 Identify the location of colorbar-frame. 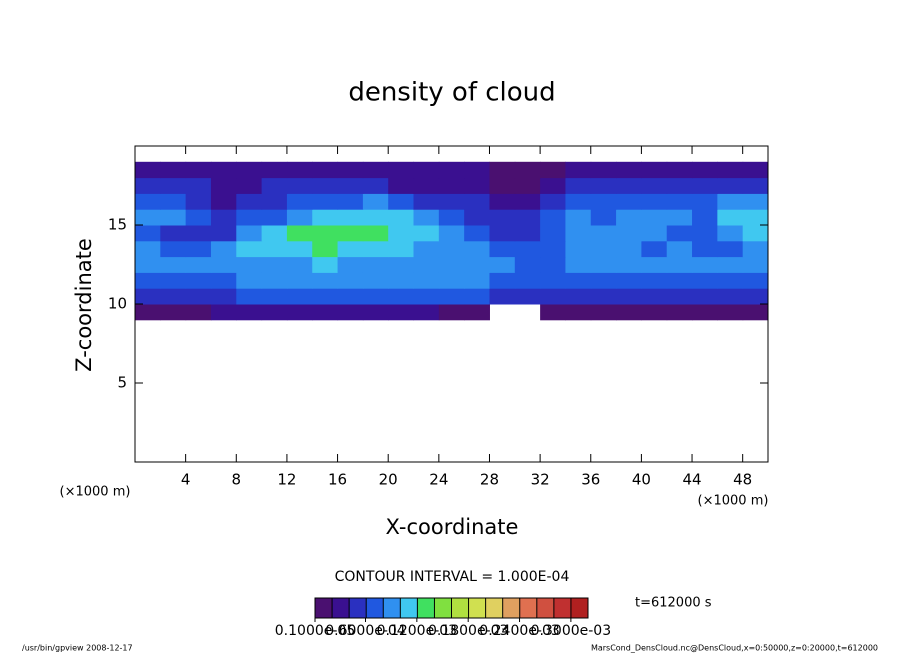
(451, 608).